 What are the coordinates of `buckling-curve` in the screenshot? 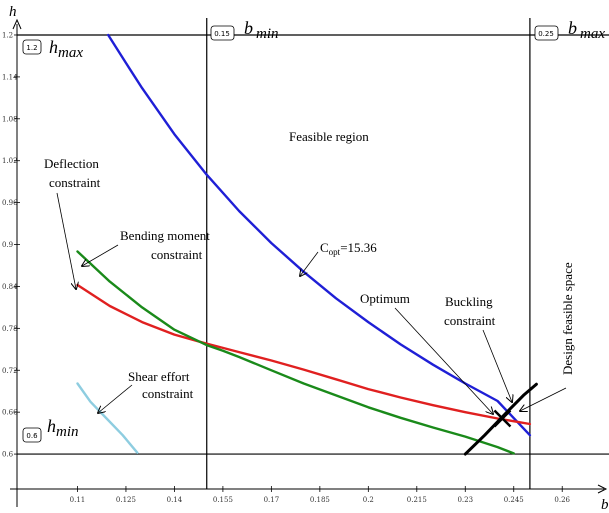 It's located at (500, 419).